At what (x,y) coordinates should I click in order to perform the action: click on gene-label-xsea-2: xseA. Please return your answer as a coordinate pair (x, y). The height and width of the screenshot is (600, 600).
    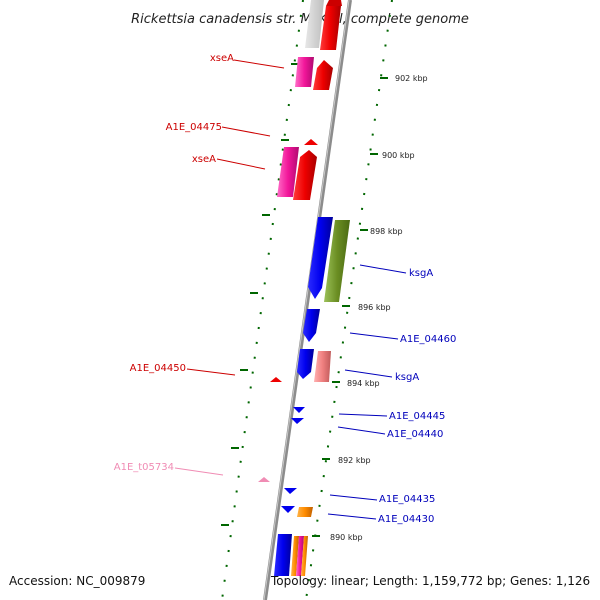
    Looking at the image, I should click on (204, 159).